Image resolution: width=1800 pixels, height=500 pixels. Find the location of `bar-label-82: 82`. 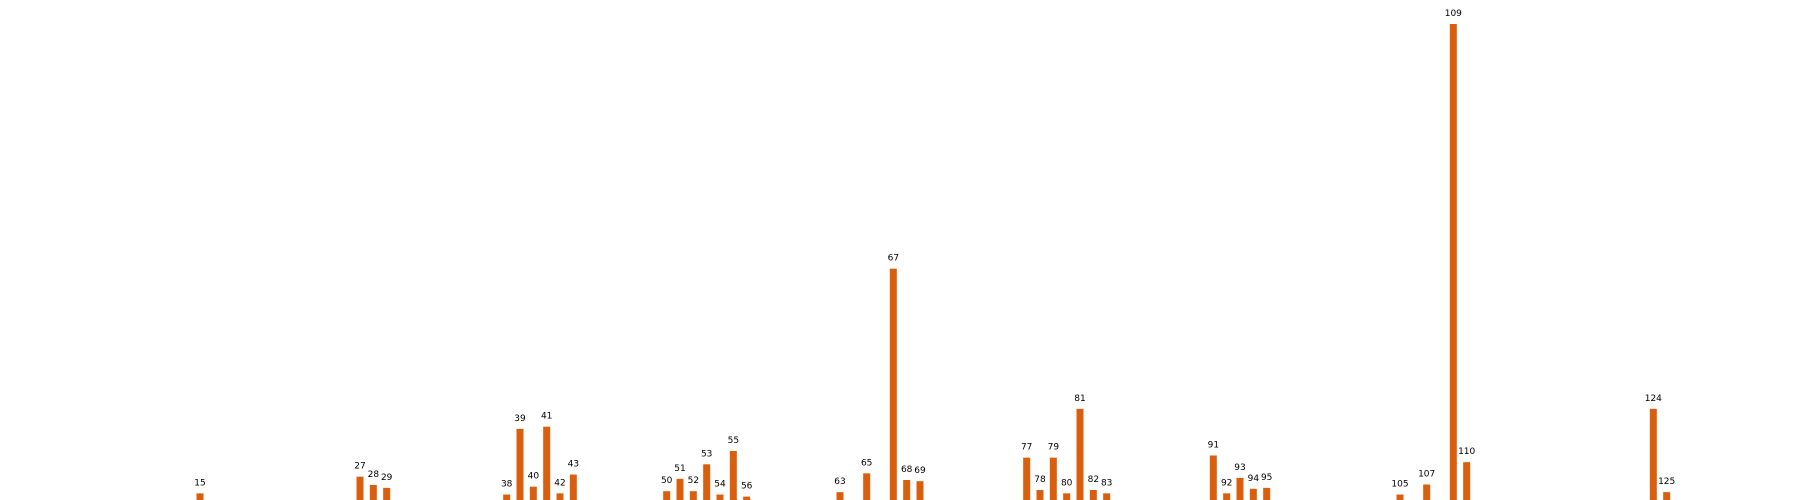

bar-label-82: 82 is located at coordinates (1093, 480).